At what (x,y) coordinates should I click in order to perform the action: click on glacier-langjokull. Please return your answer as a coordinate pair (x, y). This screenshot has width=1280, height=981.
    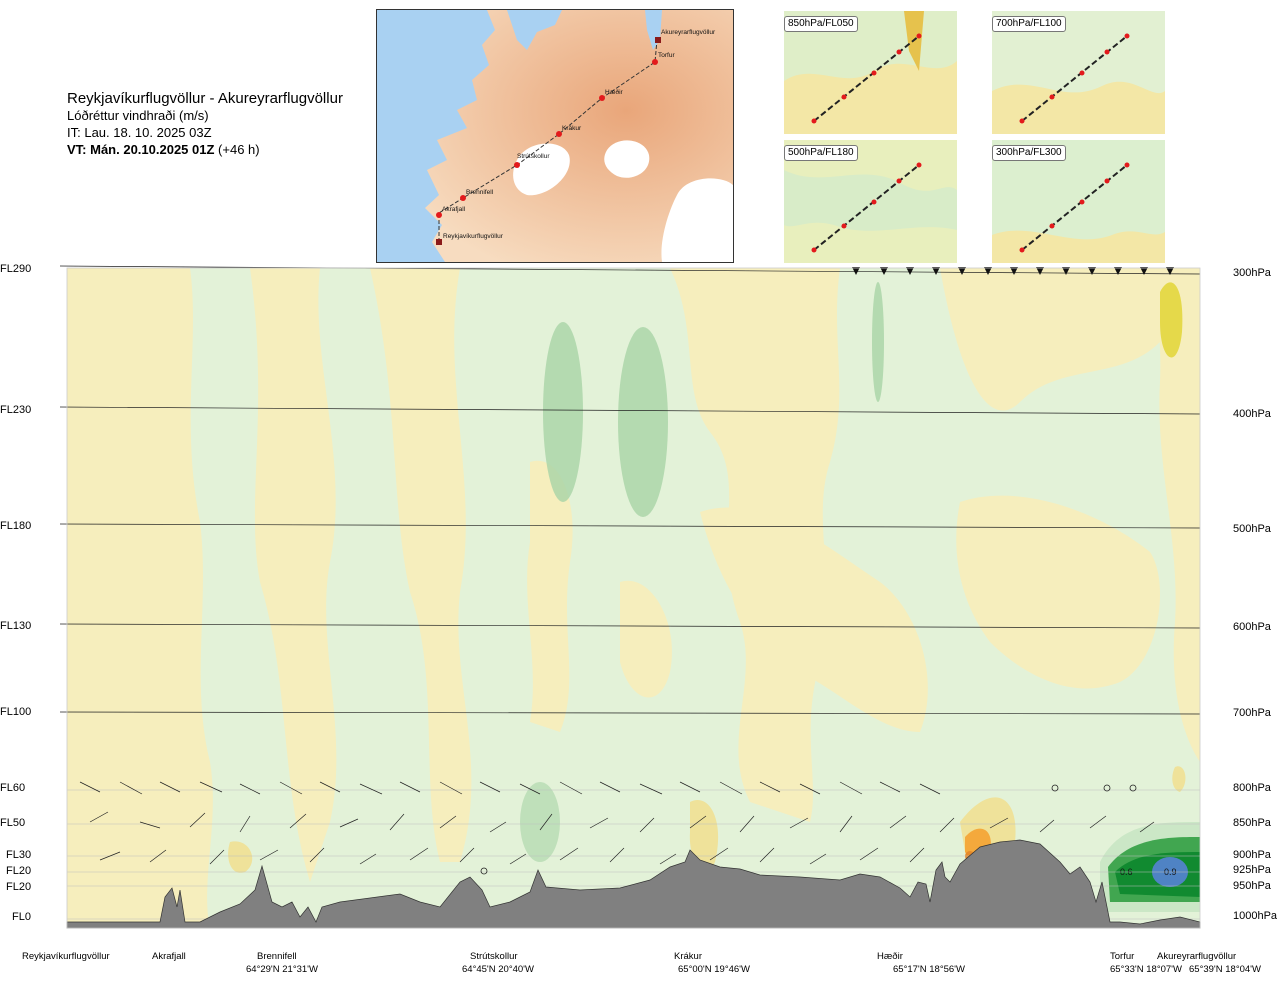
    Looking at the image, I should click on (541, 169).